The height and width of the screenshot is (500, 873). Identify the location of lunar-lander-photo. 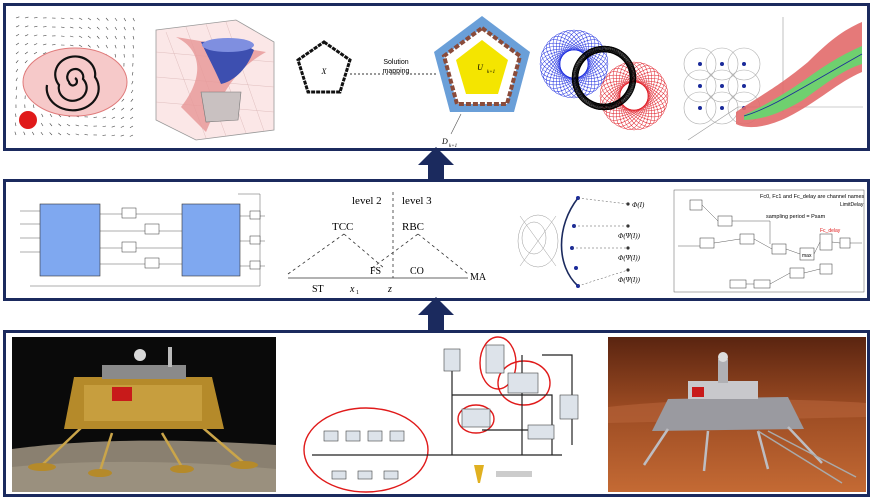
(144, 414).